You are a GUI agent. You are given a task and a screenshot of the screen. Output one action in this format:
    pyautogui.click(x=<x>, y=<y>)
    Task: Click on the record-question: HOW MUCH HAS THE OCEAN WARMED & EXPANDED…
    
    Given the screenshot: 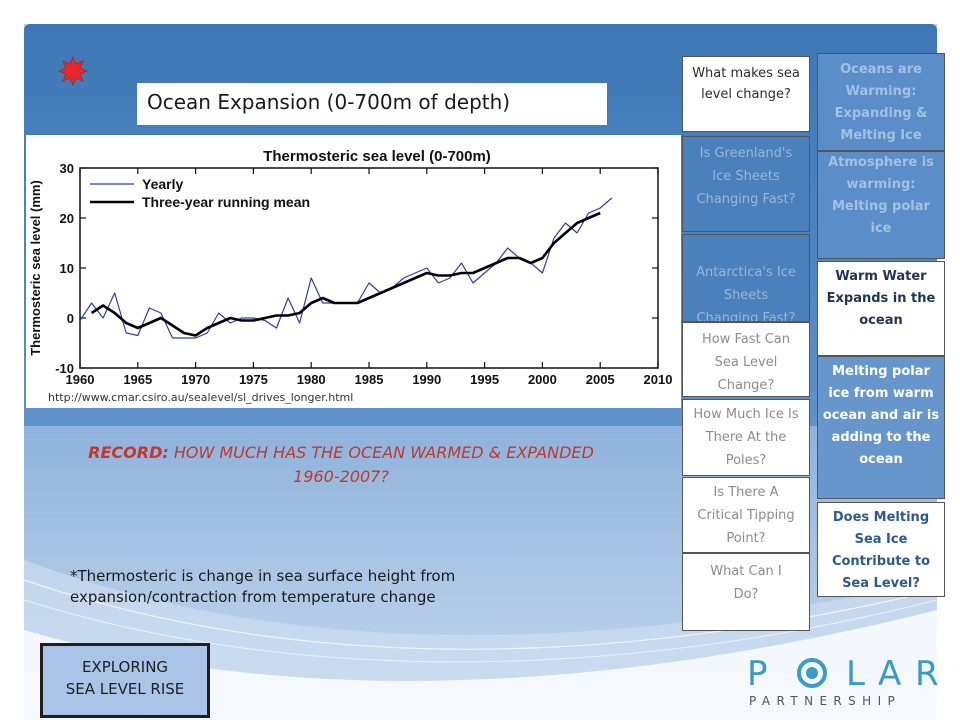 What is the action you would take?
    pyautogui.click(x=381, y=464)
    